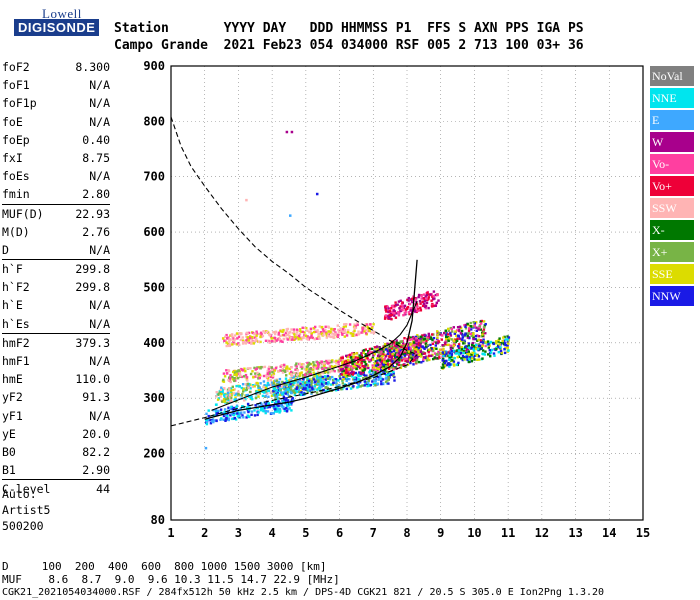 This screenshot has width=700, height=600. I want to click on auto-code: 500200, so click(23, 526).